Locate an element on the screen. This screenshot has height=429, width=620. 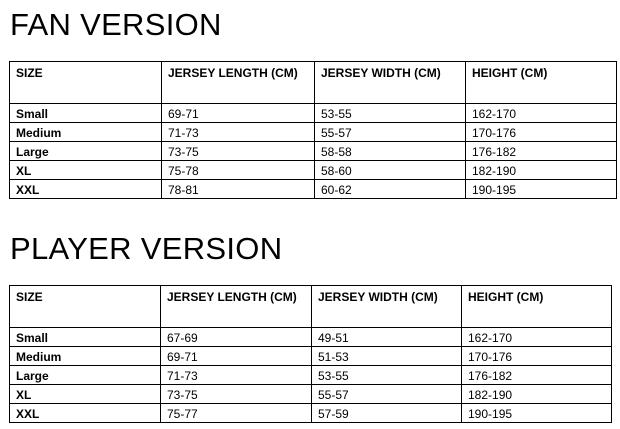
table-row: XXL 75-77 57-59 190-195 is located at coordinates (310, 413).